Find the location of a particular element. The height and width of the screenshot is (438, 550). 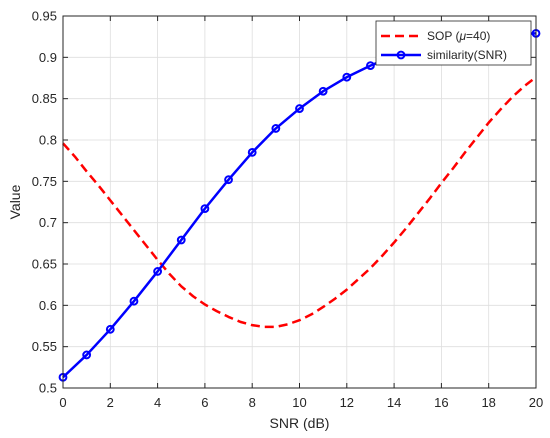

legend: SOP (μ=40) similarity(SNR) is located at coordinates (453, 43).